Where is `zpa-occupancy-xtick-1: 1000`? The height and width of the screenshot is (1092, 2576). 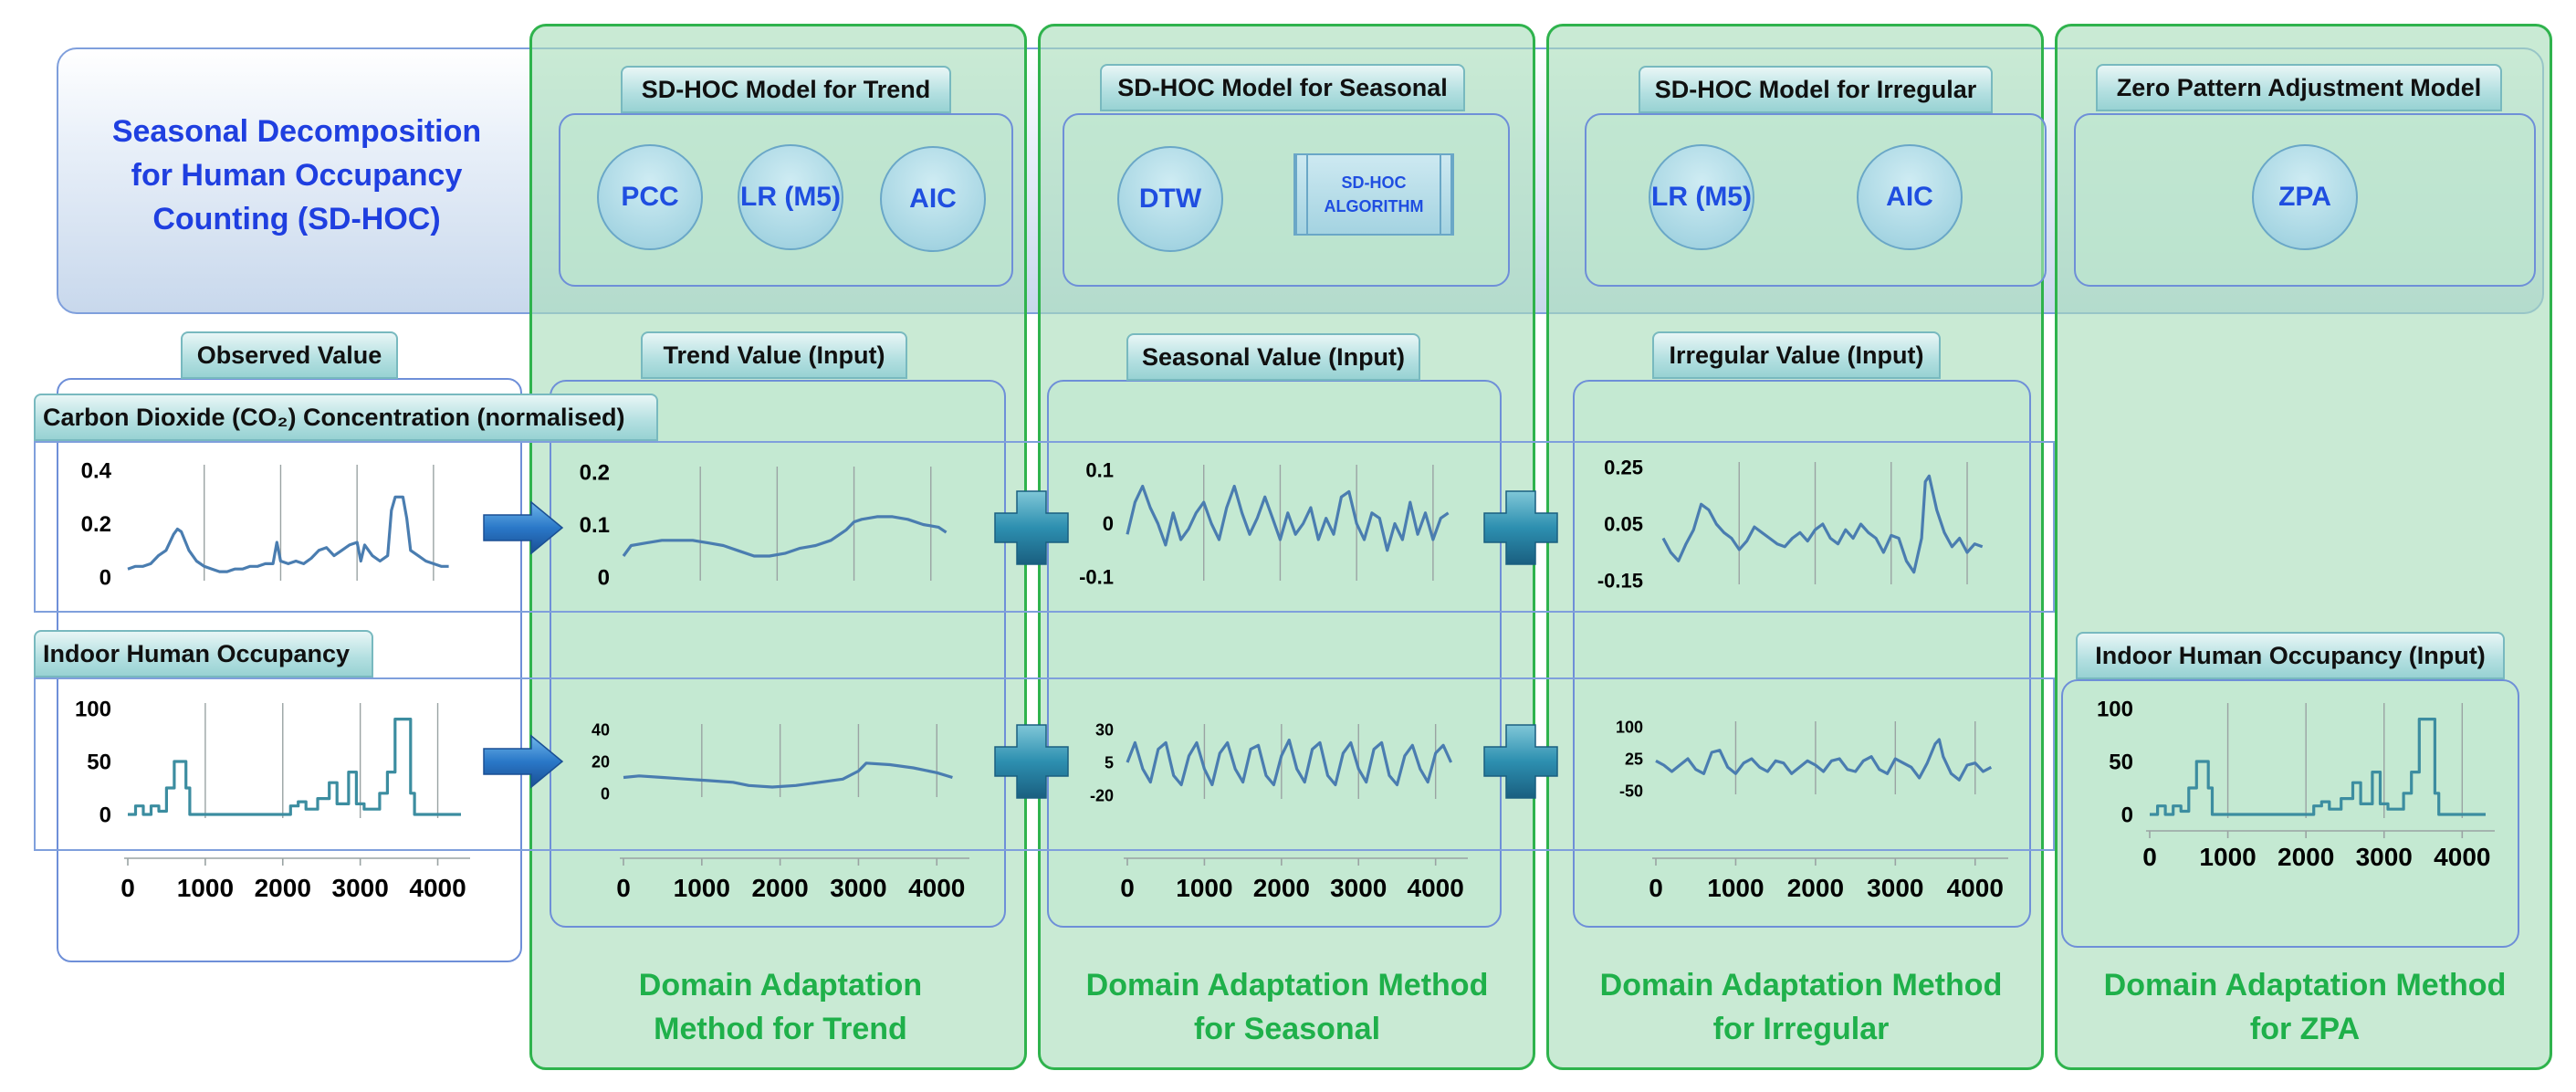 zpa-occupancy-xtick-1: 1000 is located at coordinates (2227, 857).